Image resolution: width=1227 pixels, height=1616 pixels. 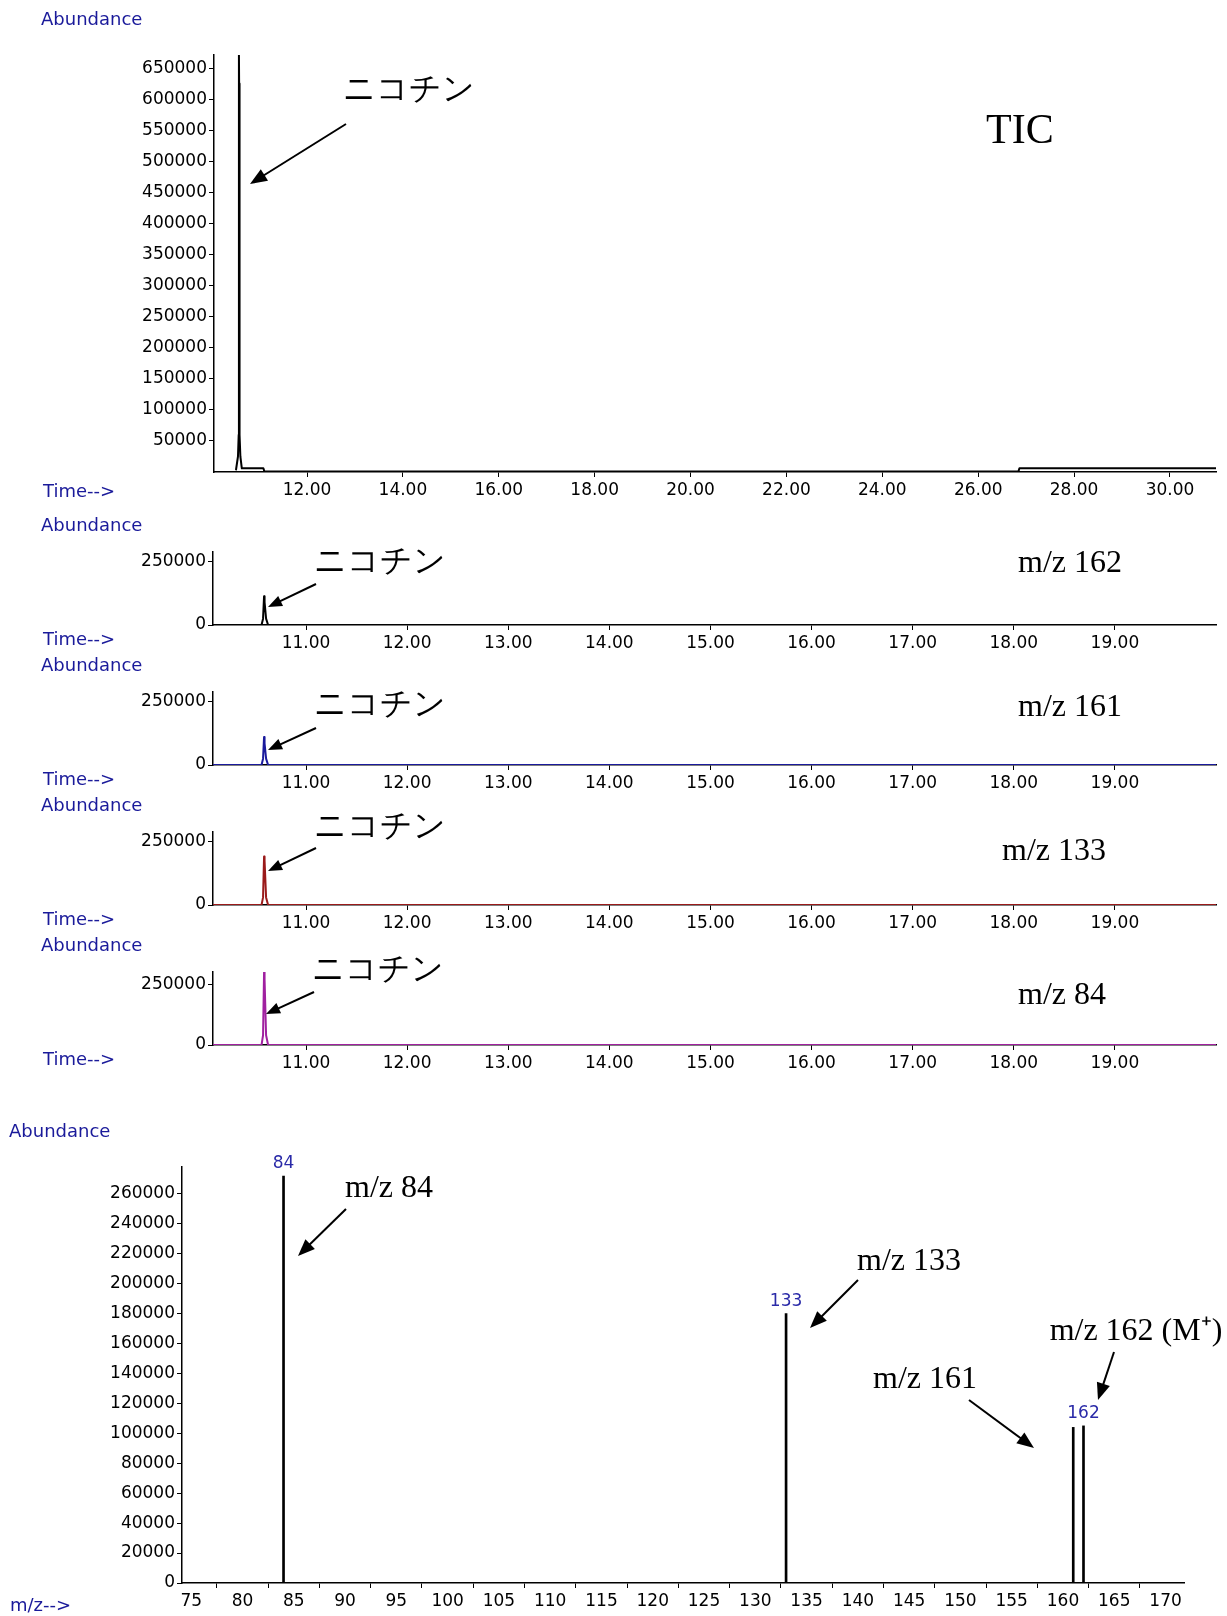 I want to click on x-tick-label: 135, so click(x=806, y=1599).